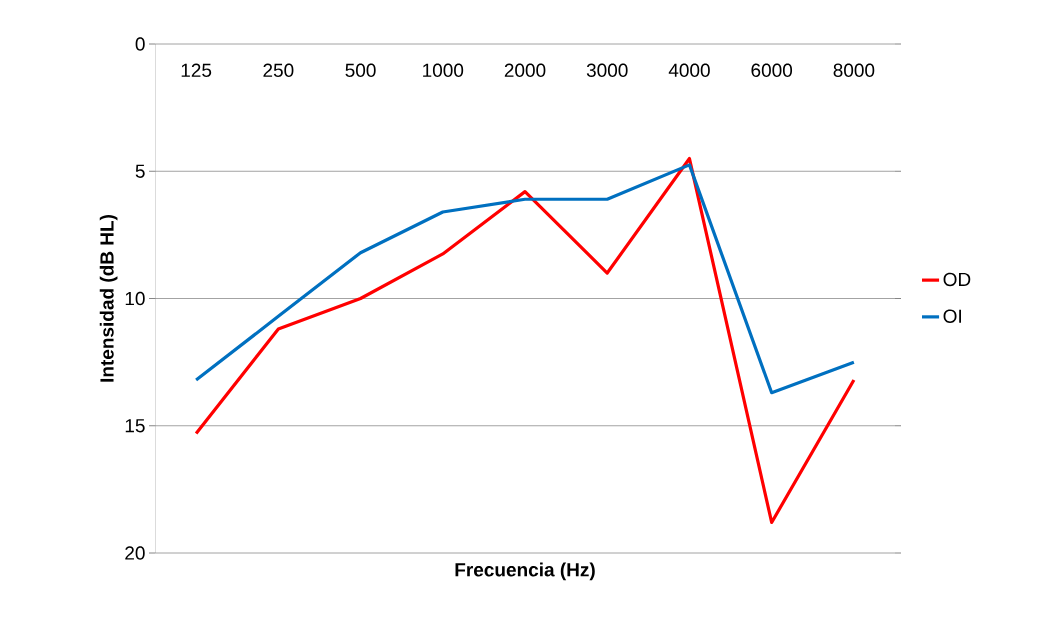  Describe the element at coordinates (135, 426) in the screenshot. I see `y-tick-label: 15` at that location.